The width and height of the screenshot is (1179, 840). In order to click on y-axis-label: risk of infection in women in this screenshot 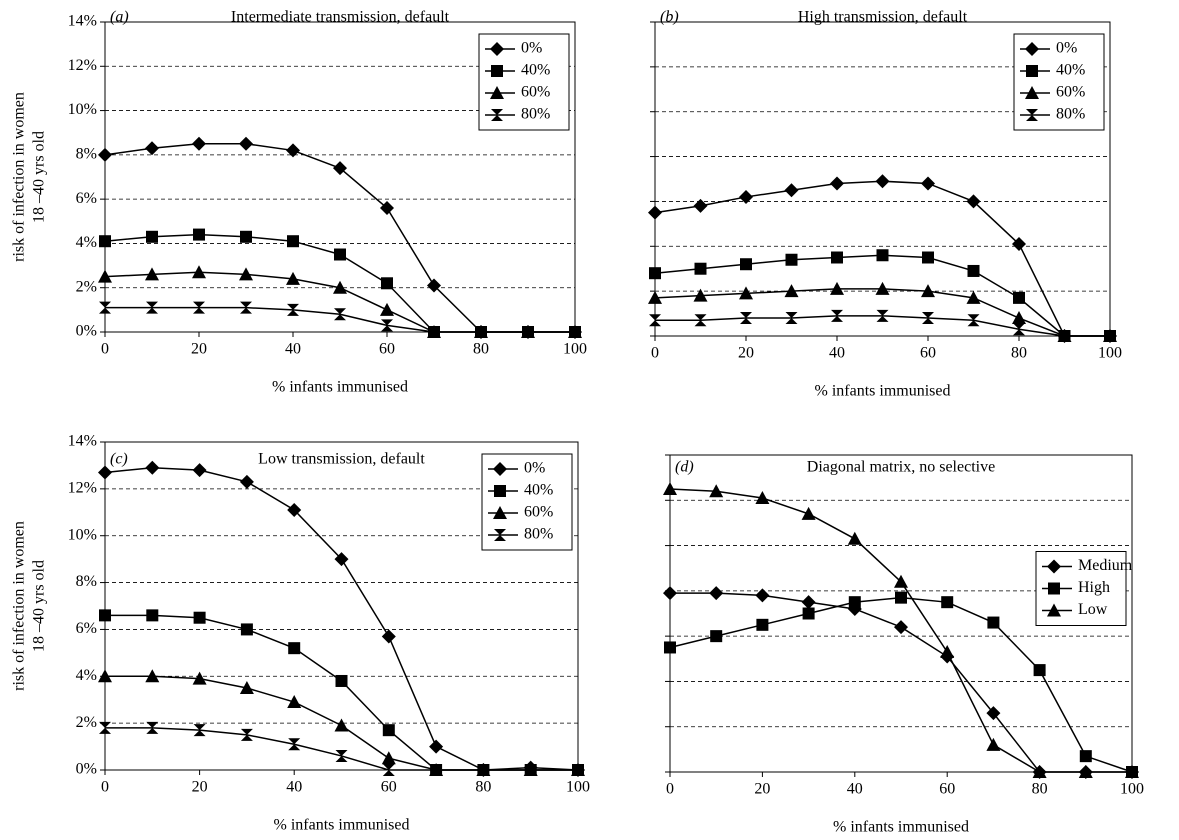, I will do `click(19, 177)`.